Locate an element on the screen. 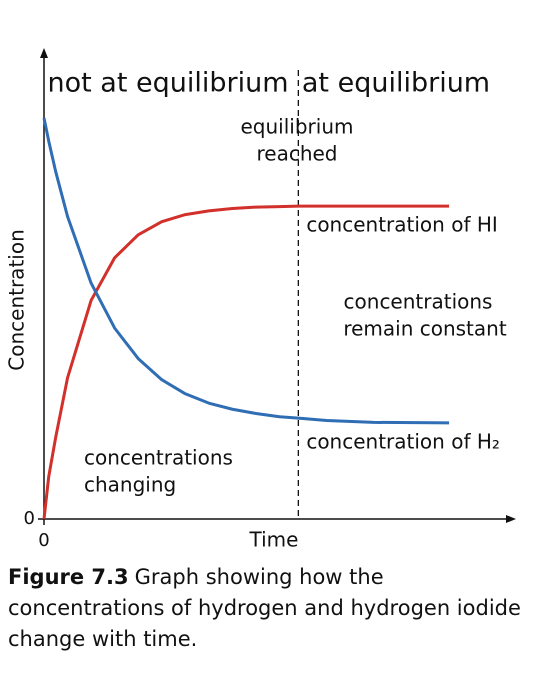 The width and height of the screenshot is (552, 682). caption-label: Figure 7.3 is located at coordinates (68, 577).